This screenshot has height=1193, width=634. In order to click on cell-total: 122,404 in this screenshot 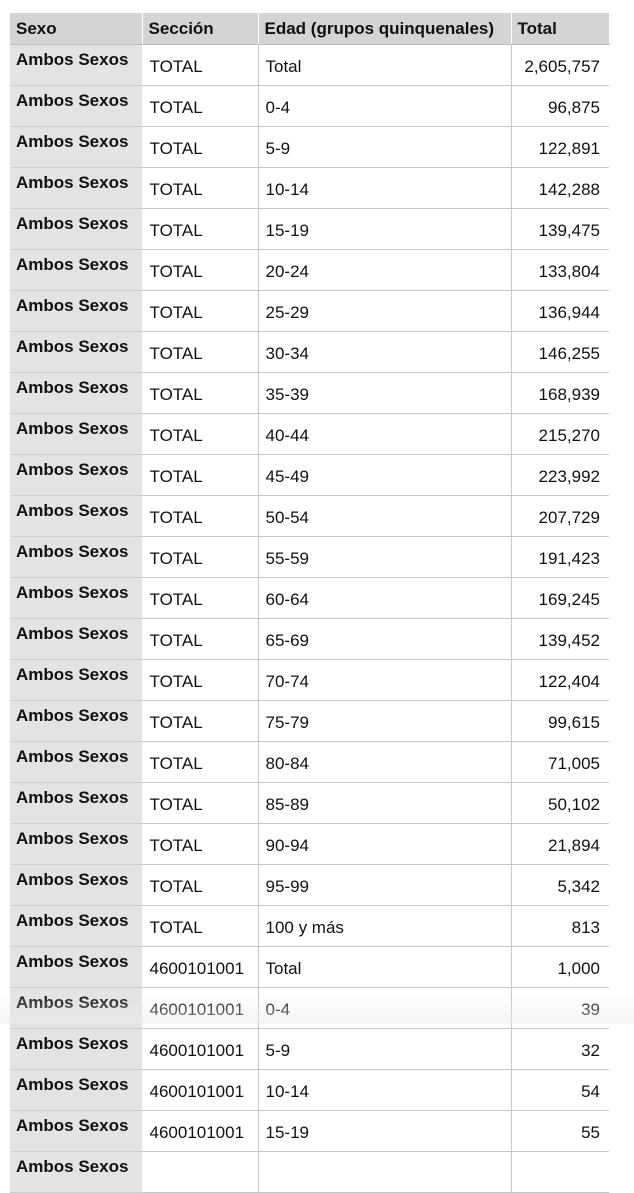, I will do `click(560, 680)`.